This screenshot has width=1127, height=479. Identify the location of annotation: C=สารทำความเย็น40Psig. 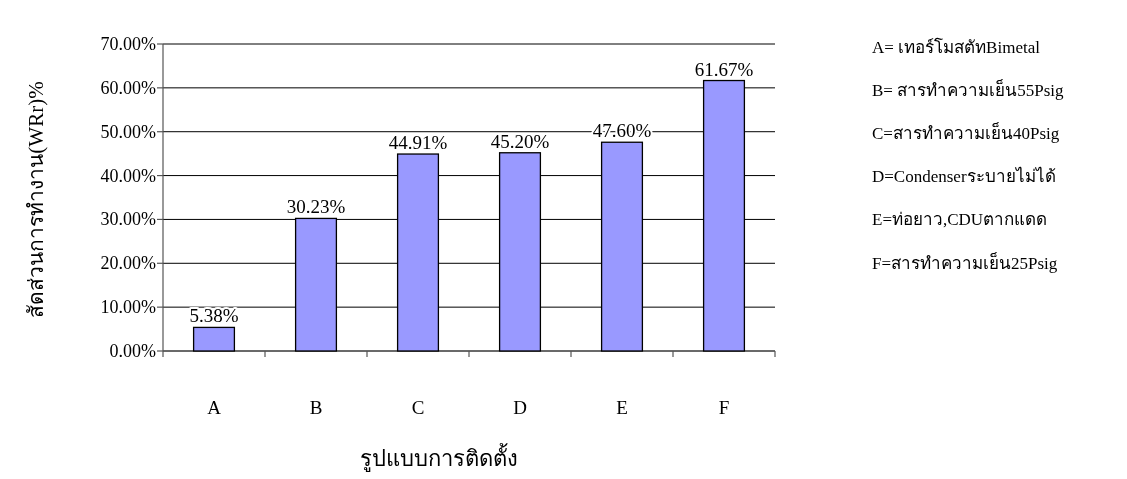
(966, 133).